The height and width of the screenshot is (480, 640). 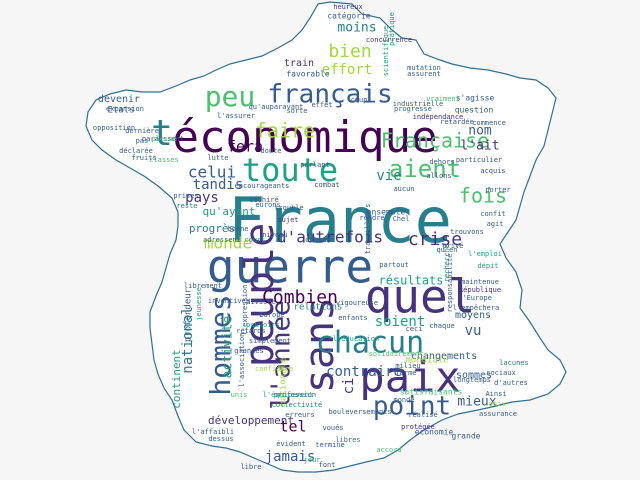 What do you see at coordinates (349, 51) in the screenshot?
I see `word-cloud-word: bien` at bounding box center [349, 51].